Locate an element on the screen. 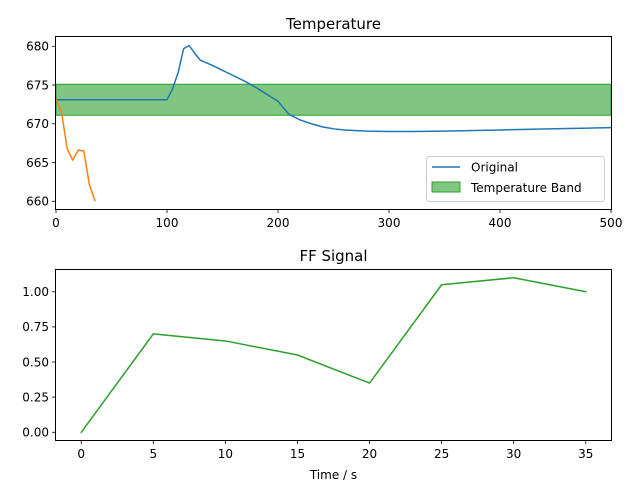  x-tick-label: 15 is located at coordinates (297, 454).